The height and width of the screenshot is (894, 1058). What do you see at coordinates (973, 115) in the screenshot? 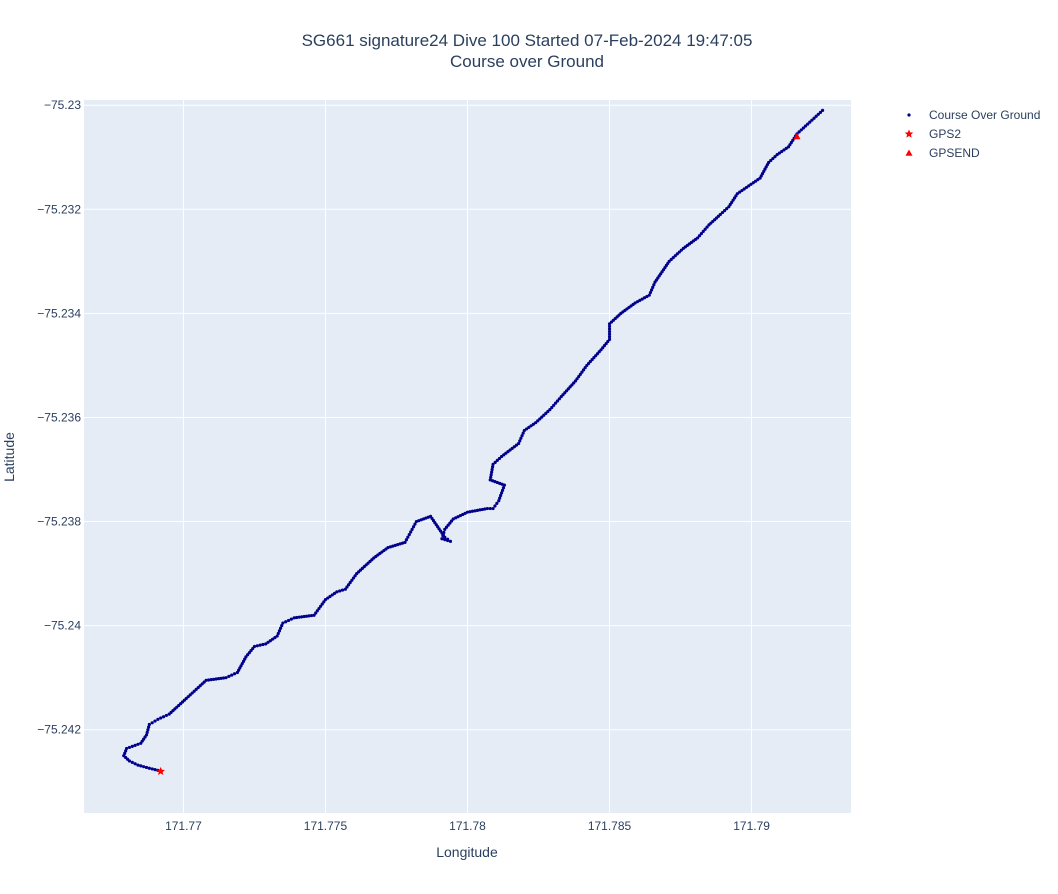
I see `legend-item: Course Over Ground` at bounding box center [973, 115].